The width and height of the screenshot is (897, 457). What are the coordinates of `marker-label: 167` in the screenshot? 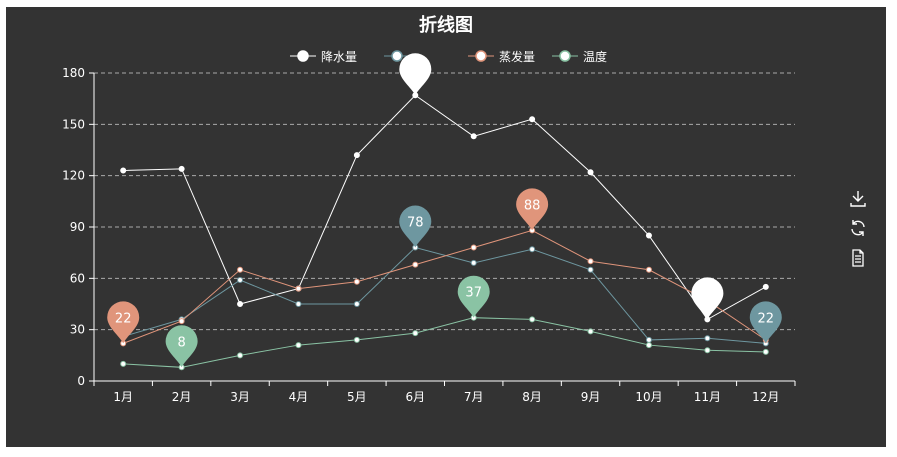 It's located at (415, 70).